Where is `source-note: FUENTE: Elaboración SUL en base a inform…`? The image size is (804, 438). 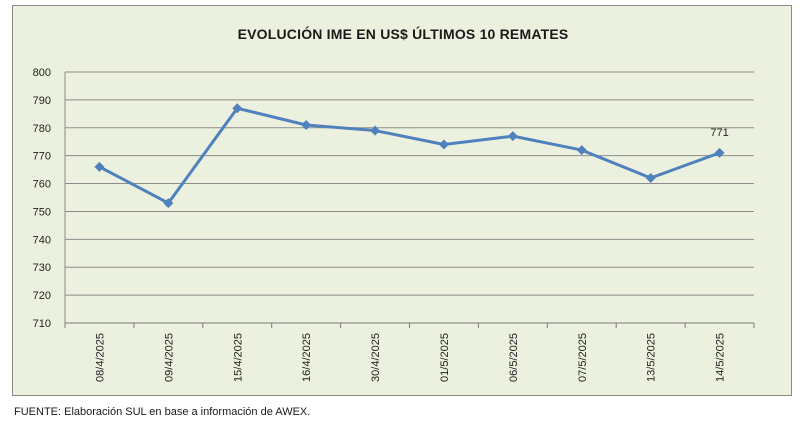
source-note: FUENTE: Elaboración SUL en base a inform… is located at coordinates (162, 412).